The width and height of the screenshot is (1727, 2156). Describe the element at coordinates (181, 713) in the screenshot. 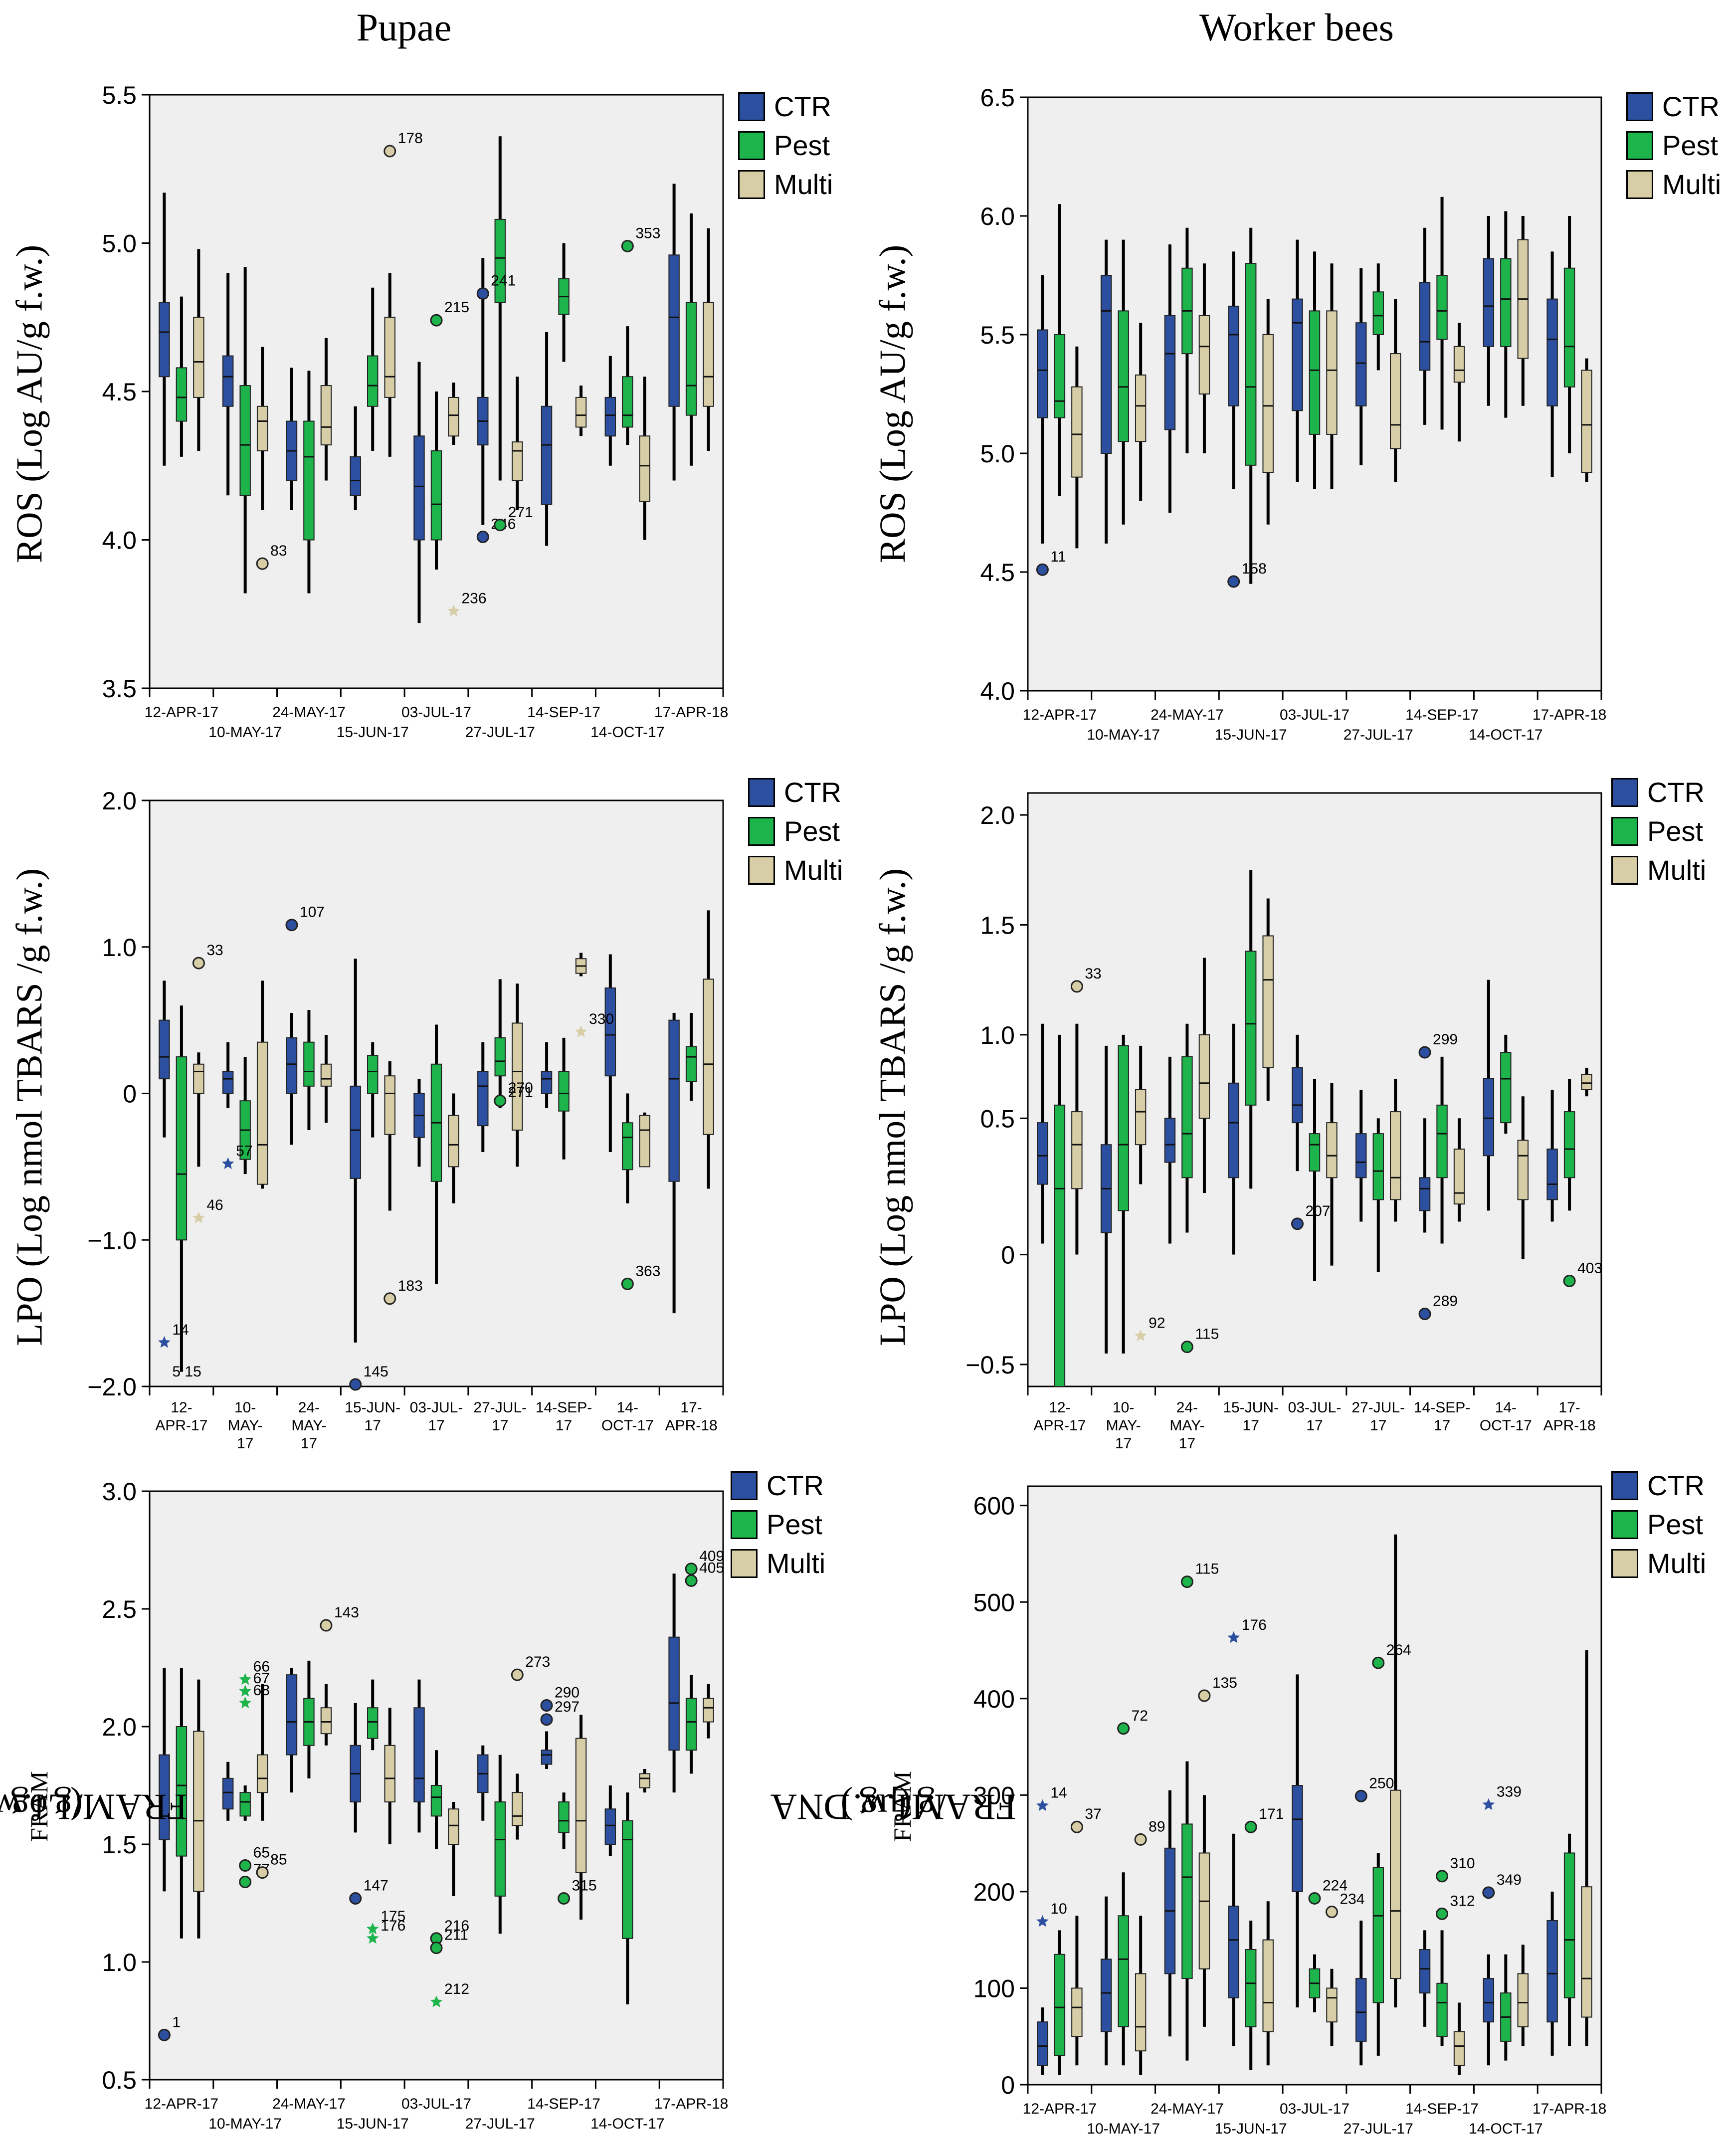

I see `x-tick-label: 12-APR-17` at that location.